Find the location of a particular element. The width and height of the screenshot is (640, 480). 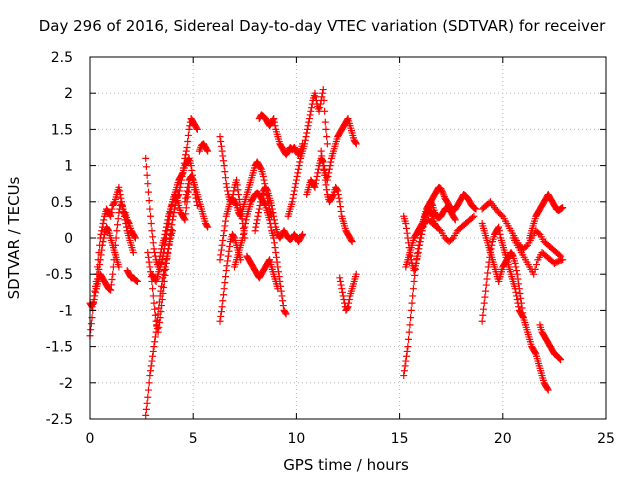

y-tick-label: 2 is located at coordinates (68, 94).